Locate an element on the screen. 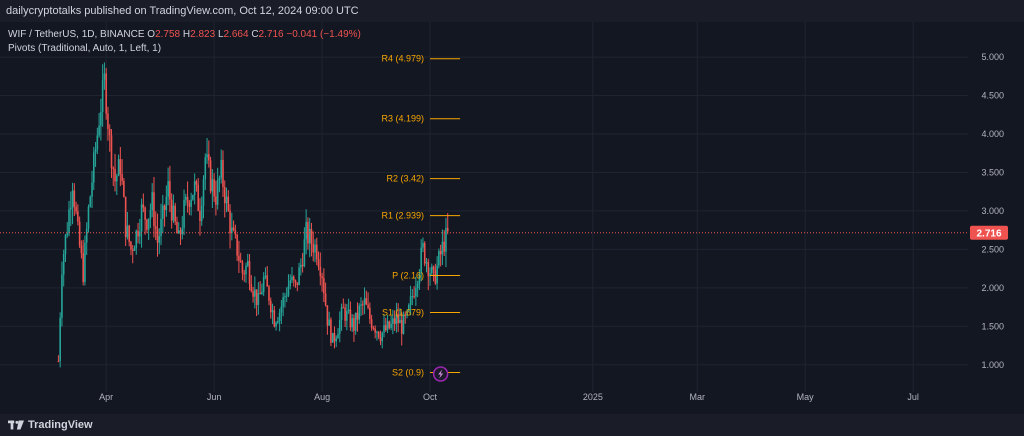 The height and width of the screenshot is (436, 1024). x-tick-label: 2025 is located at coordinates (593, 397).